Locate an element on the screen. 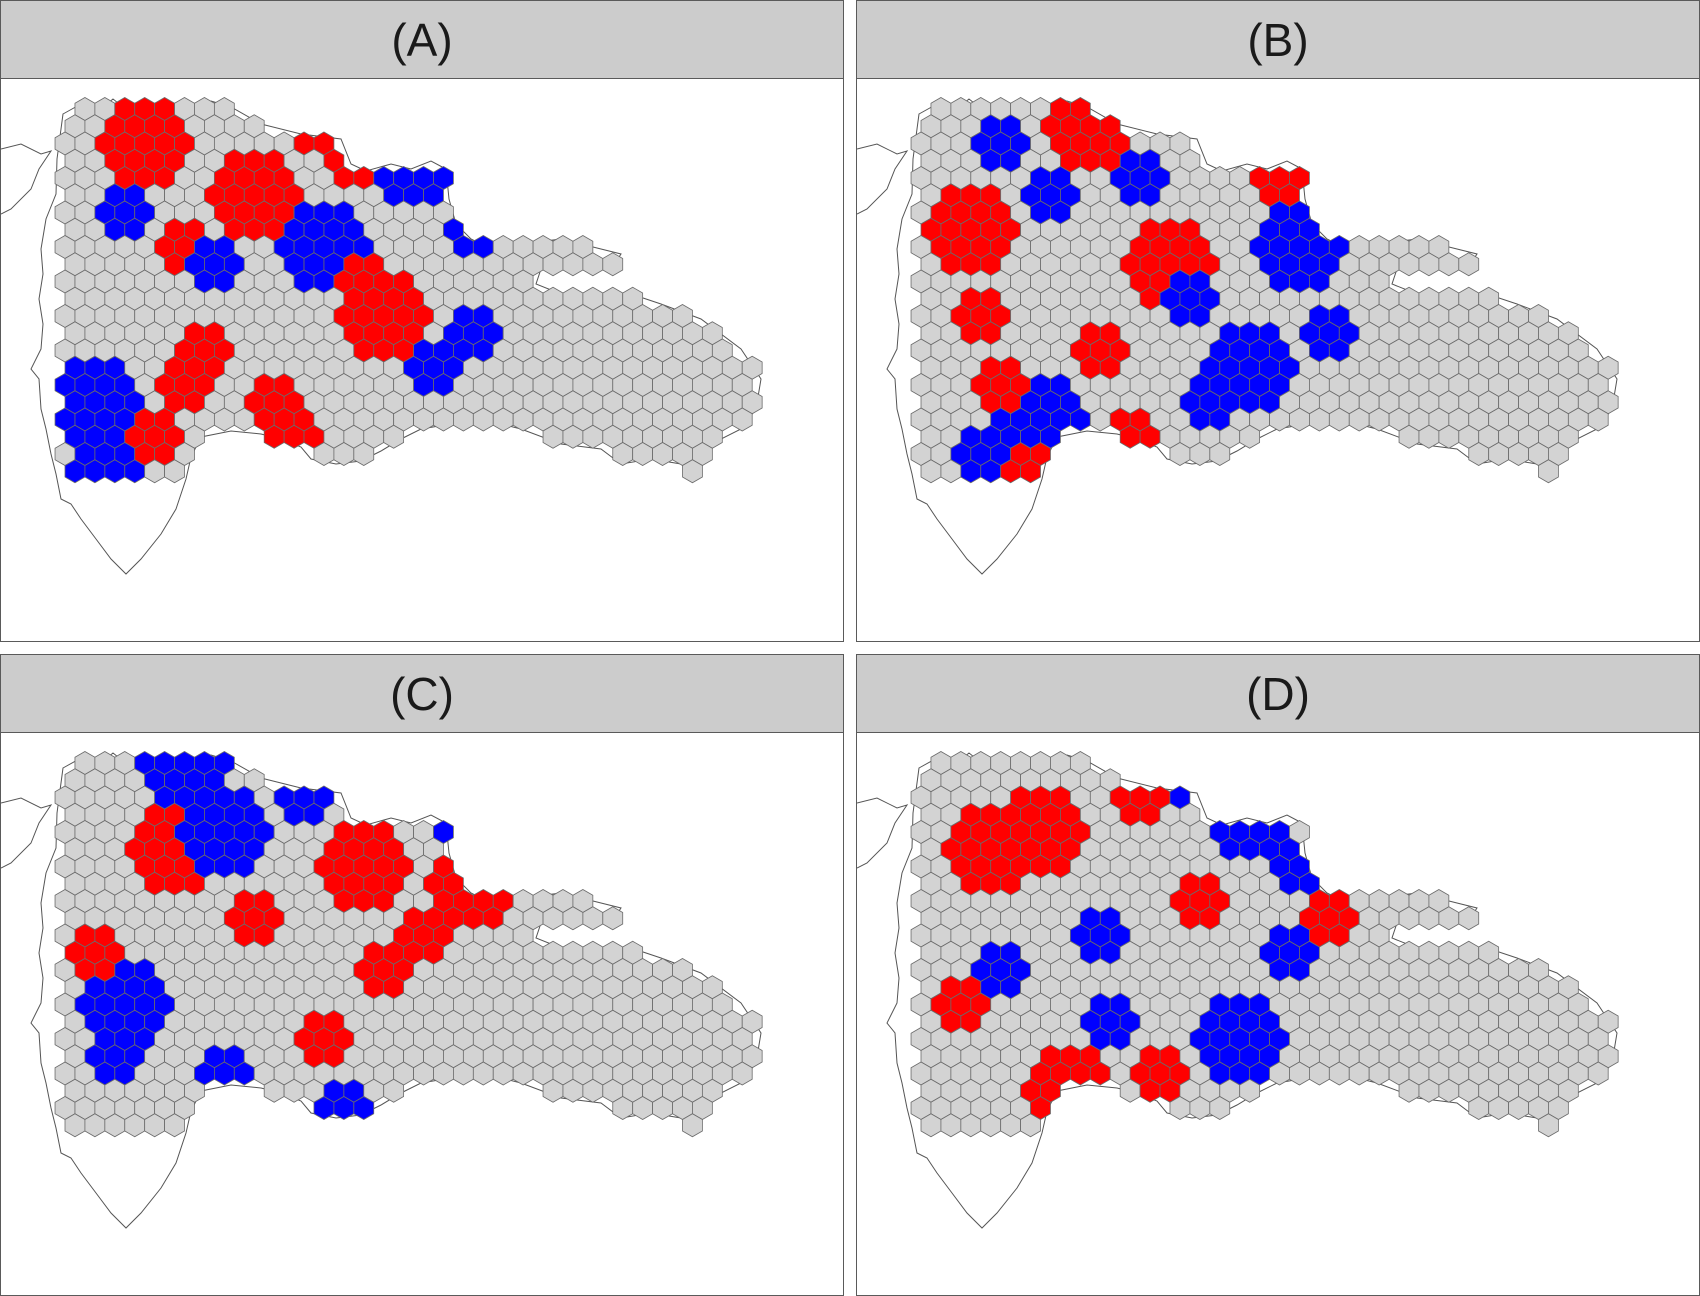  panel-b-title-strip: (B) is located at coordinates (1278, 39).